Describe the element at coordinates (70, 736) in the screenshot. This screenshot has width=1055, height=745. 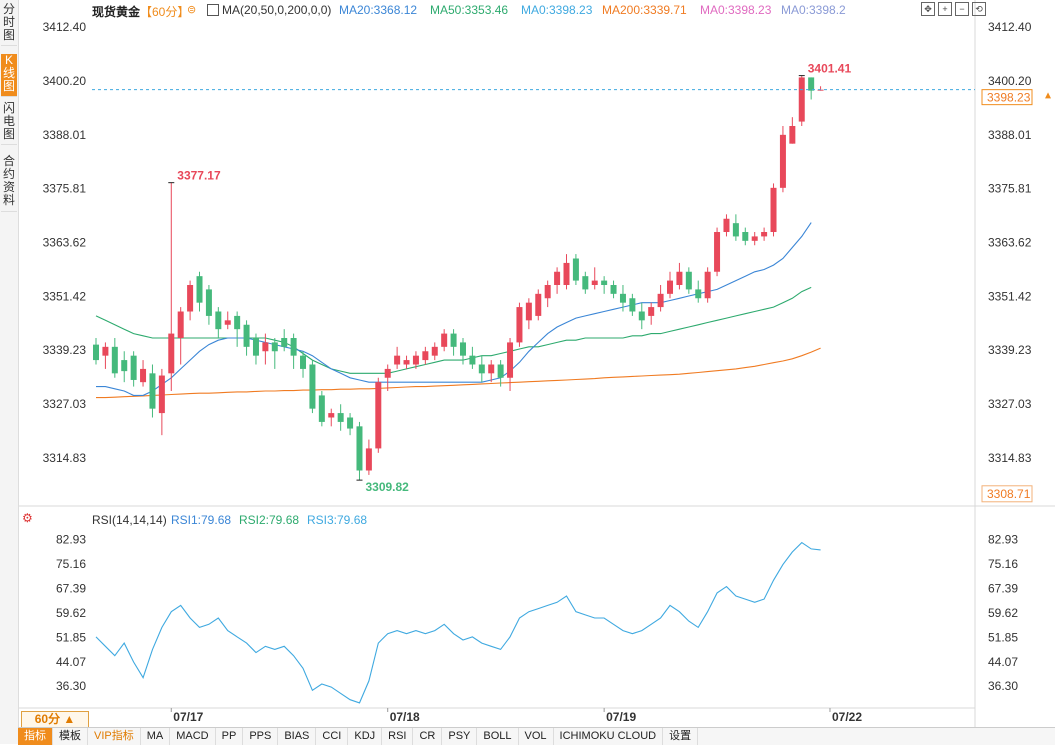
I see `tab-templates: 模板` at that location.